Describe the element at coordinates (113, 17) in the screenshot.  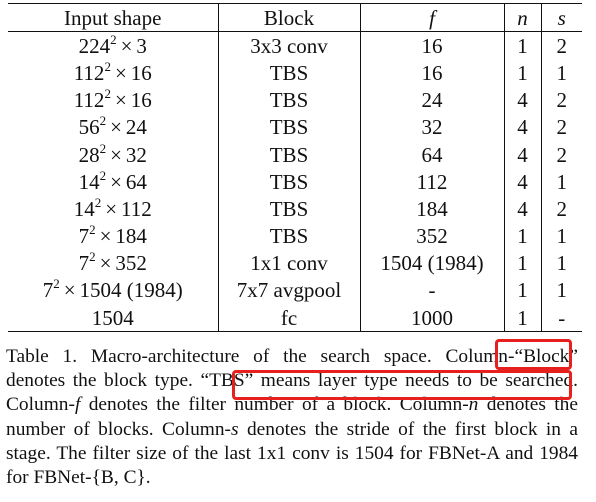
I see `header-input-shape: Input shape` at that location.